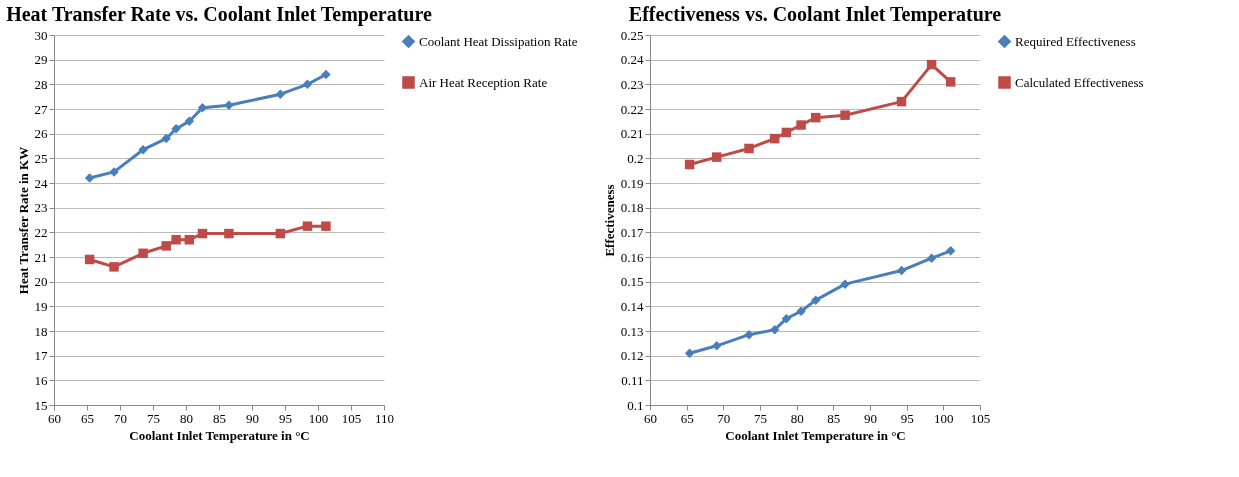 This screenshot has height=477, width=1239. Describe the element at coordinates (632, 183) in the screenshot. I see `y-tick-label: 0.19` at that location.